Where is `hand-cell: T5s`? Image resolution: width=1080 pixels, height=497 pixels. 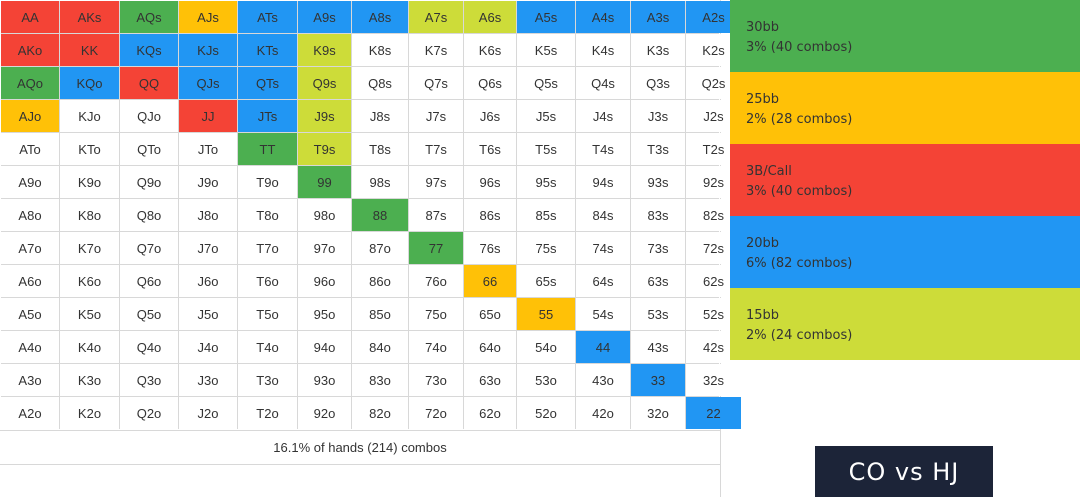 hand-cell: T5s is located at coordinates (546, 149).